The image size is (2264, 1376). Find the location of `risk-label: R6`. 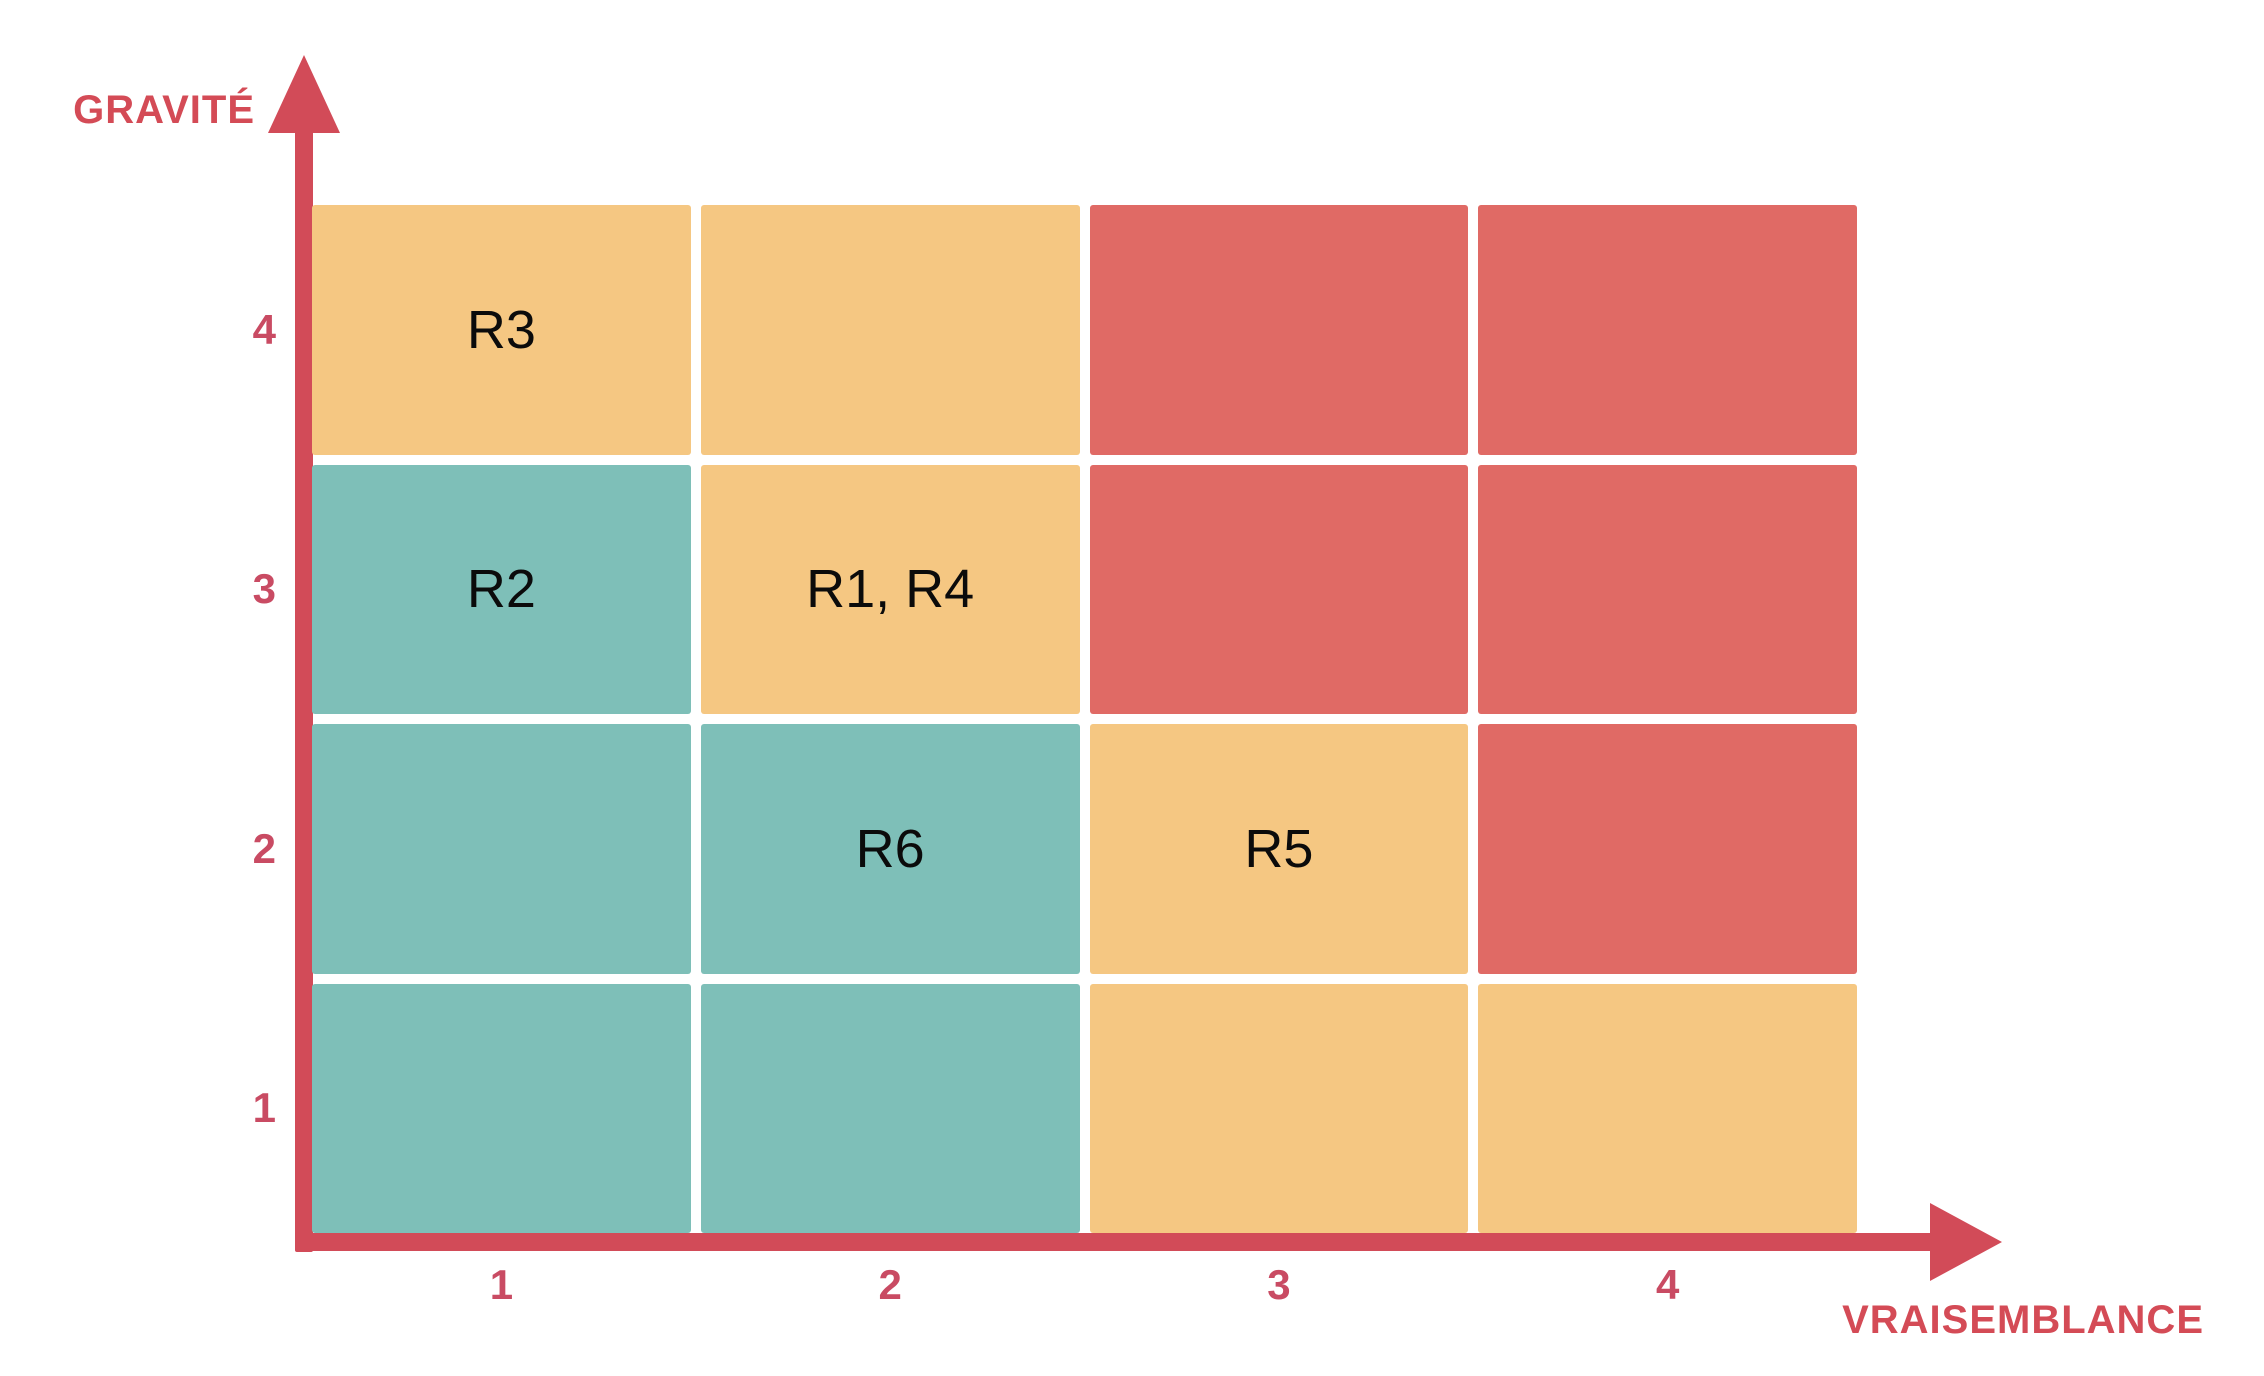

risk-label: R6 is located at coordinates (890, 848).